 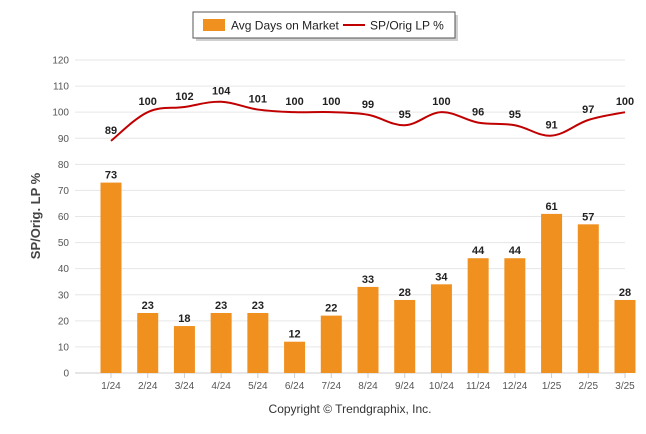 I want to click on line-series, so click(x=368, y=121).